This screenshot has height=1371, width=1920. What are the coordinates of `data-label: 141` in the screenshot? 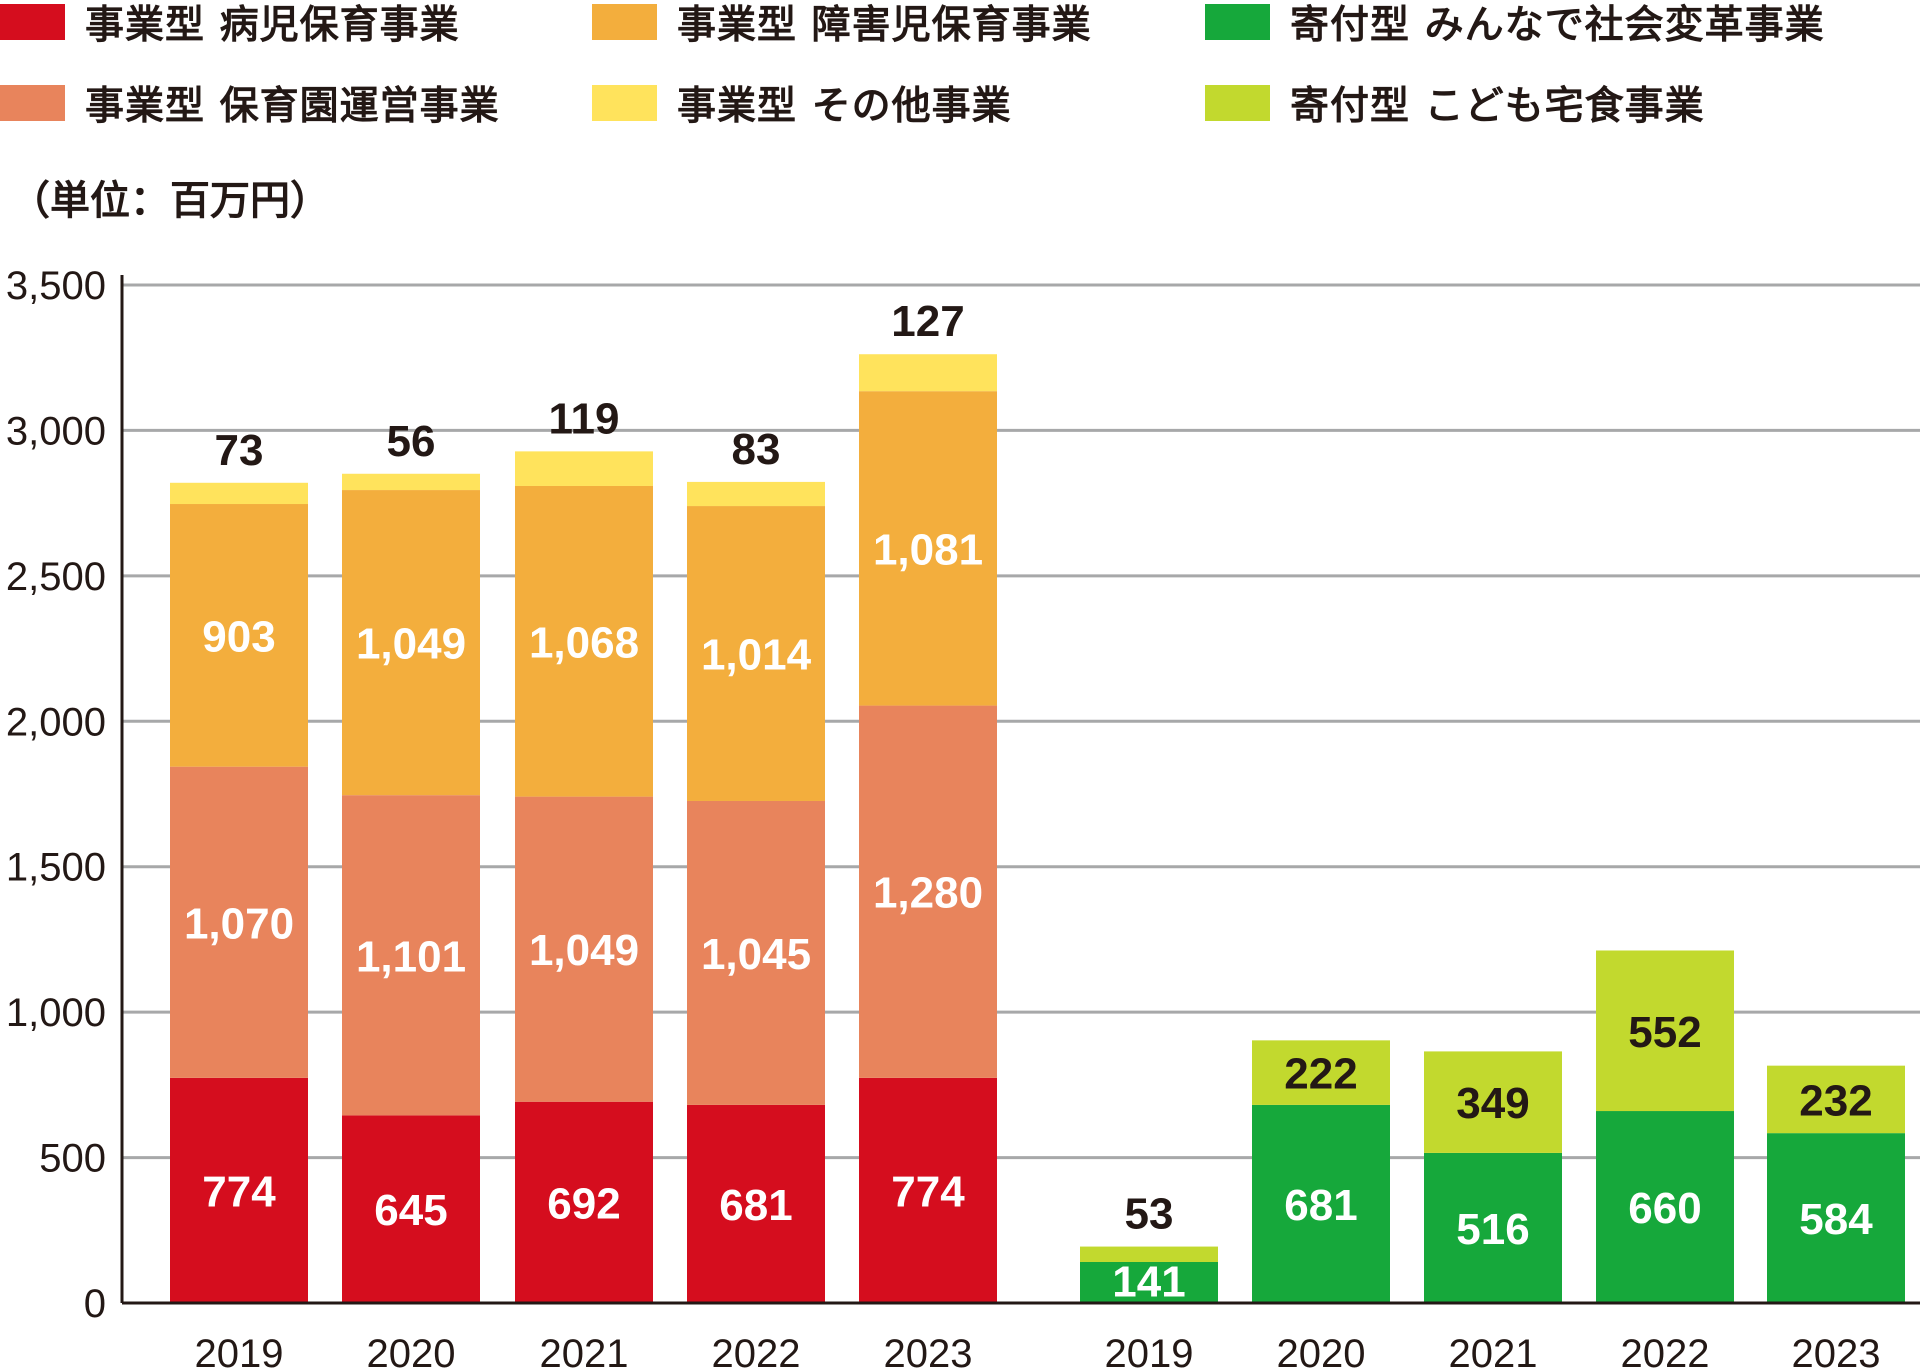 It's located at (1148, 1281).